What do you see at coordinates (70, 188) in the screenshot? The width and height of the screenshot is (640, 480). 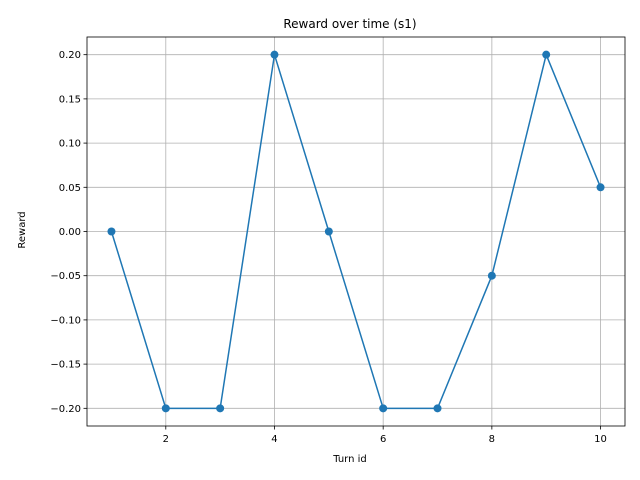 I see `y-tick-label: 0.05` at bounding box center [70, 188].